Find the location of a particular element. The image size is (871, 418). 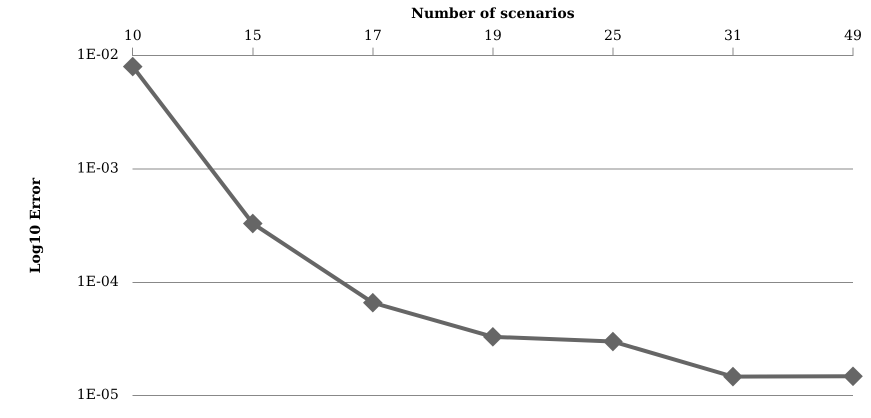

x-tick-label: 19 is located at coordinates (493, 36).